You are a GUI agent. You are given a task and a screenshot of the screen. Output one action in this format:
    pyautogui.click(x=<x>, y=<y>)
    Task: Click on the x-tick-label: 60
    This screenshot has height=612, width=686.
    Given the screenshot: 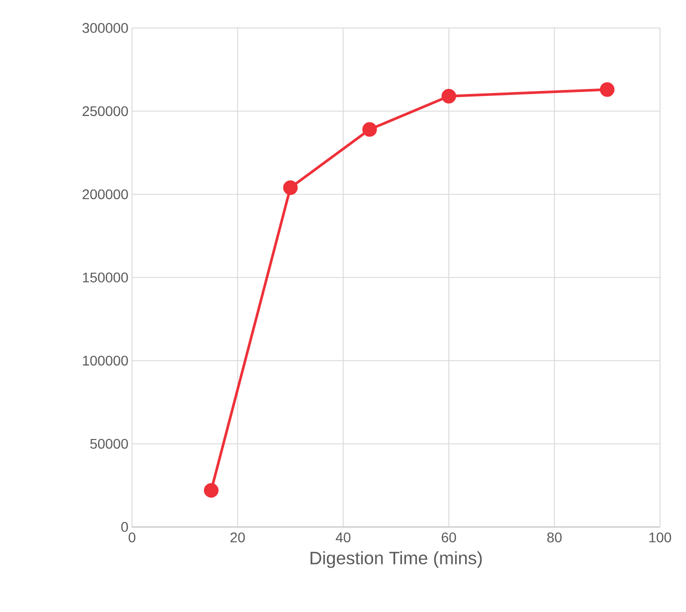 What is the action you would take?
    pyautogui.click(x=449, y=537)
    